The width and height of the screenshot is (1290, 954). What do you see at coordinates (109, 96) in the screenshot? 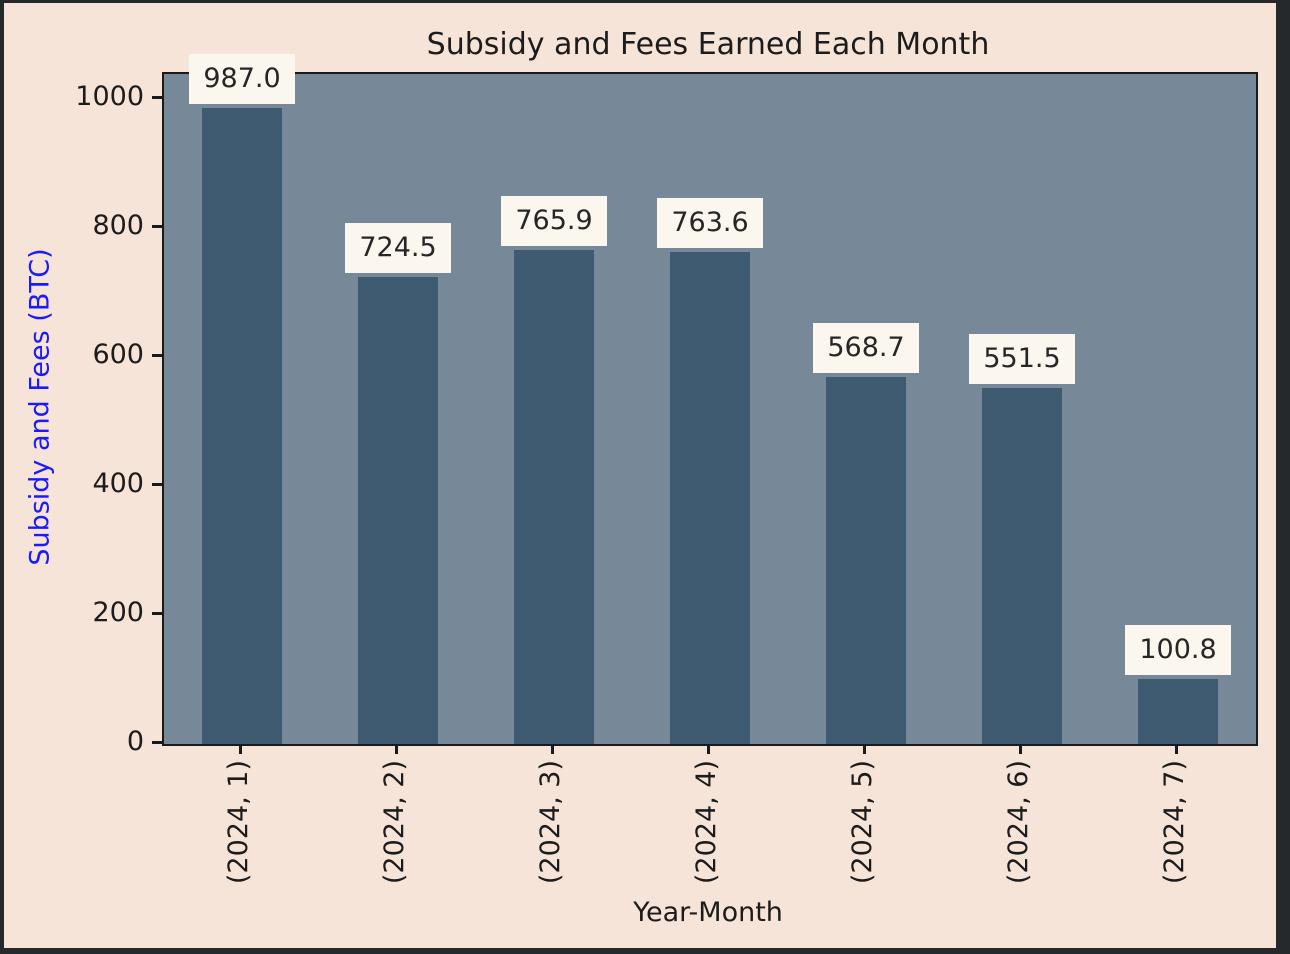
I see `y-tick-label: 1000` at bounding box center [109, 96].